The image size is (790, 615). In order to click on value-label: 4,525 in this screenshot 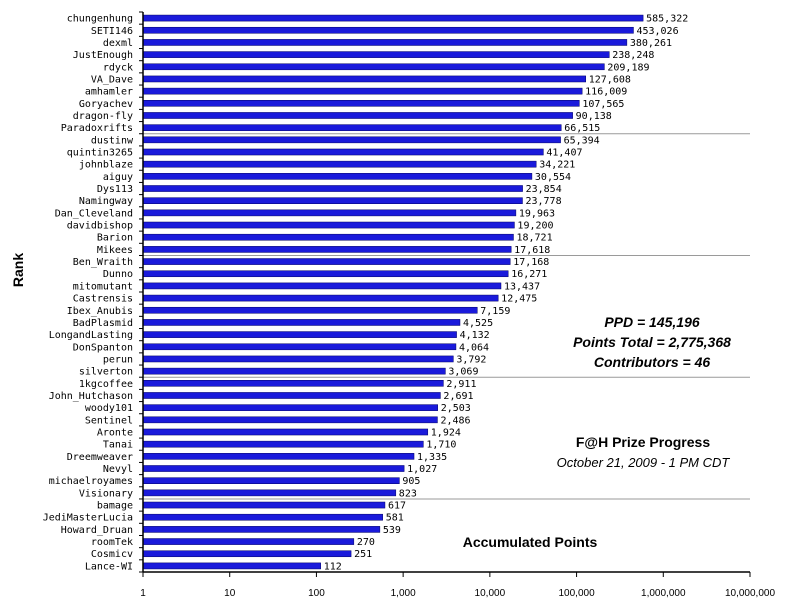, I will do `click(478, 323)`.